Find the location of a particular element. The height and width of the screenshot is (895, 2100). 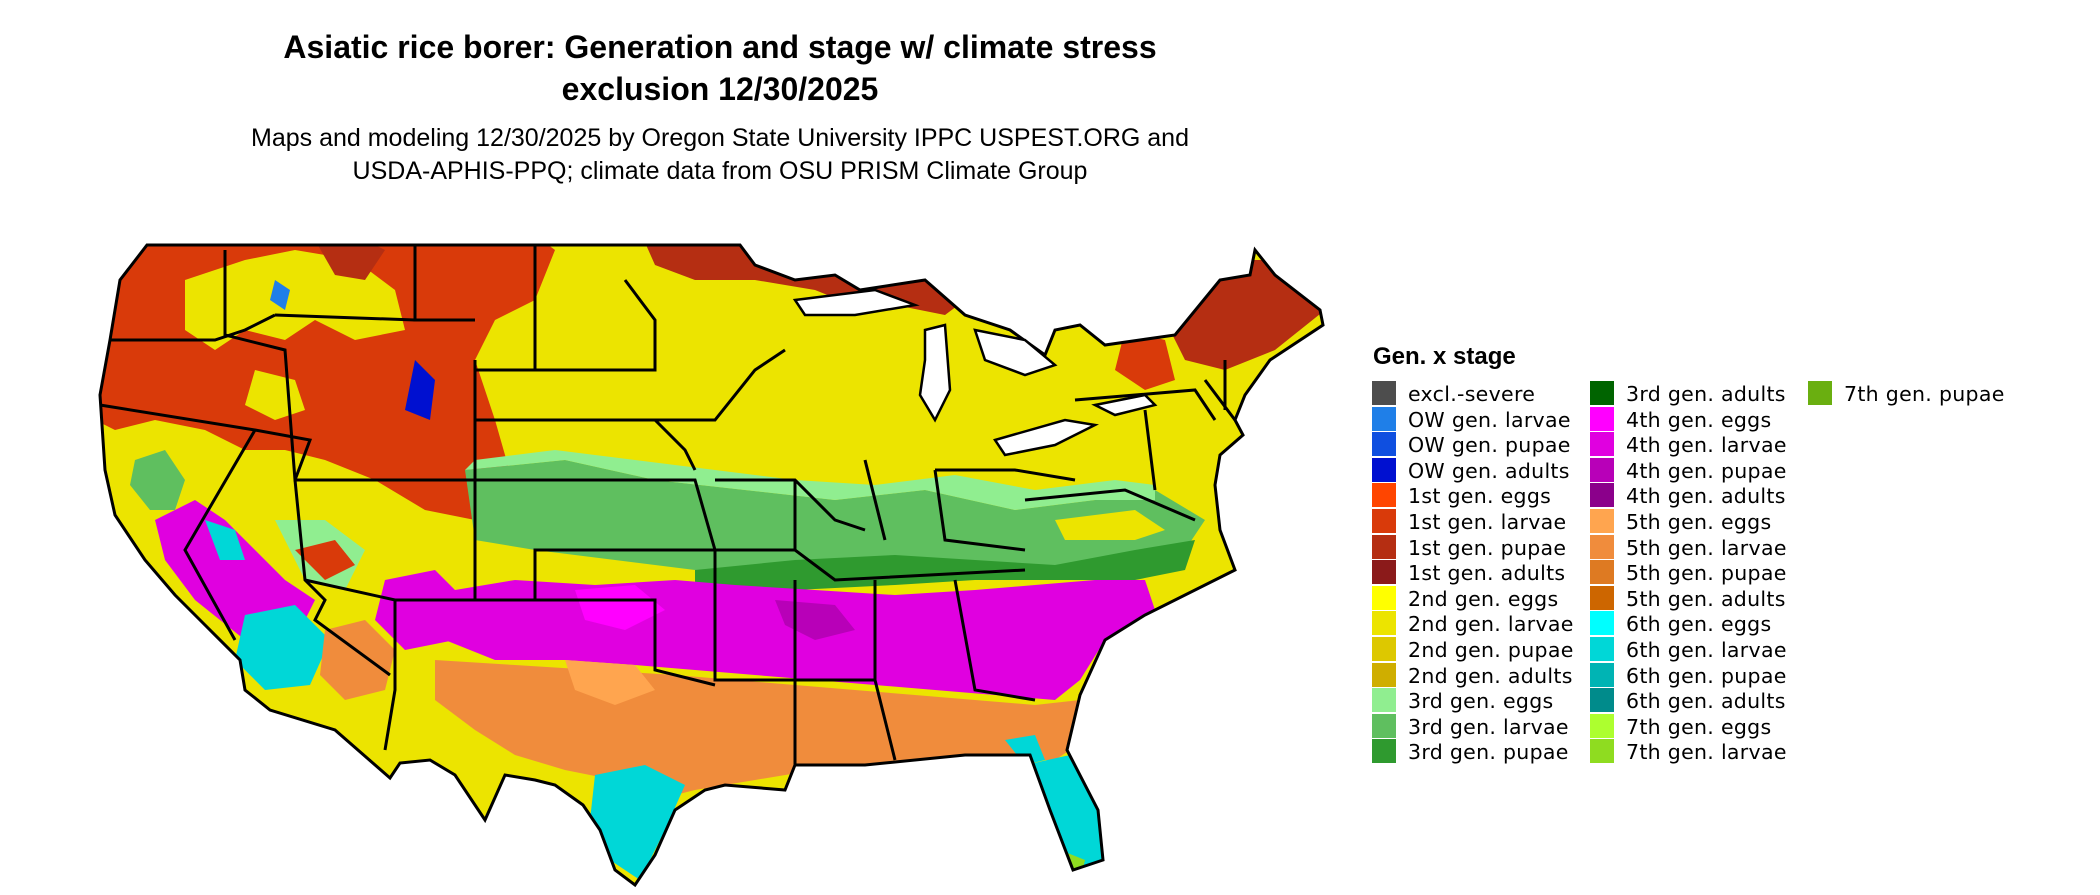

legend-label: 2nd gen. eggs is located at coordinates (1483, 598).